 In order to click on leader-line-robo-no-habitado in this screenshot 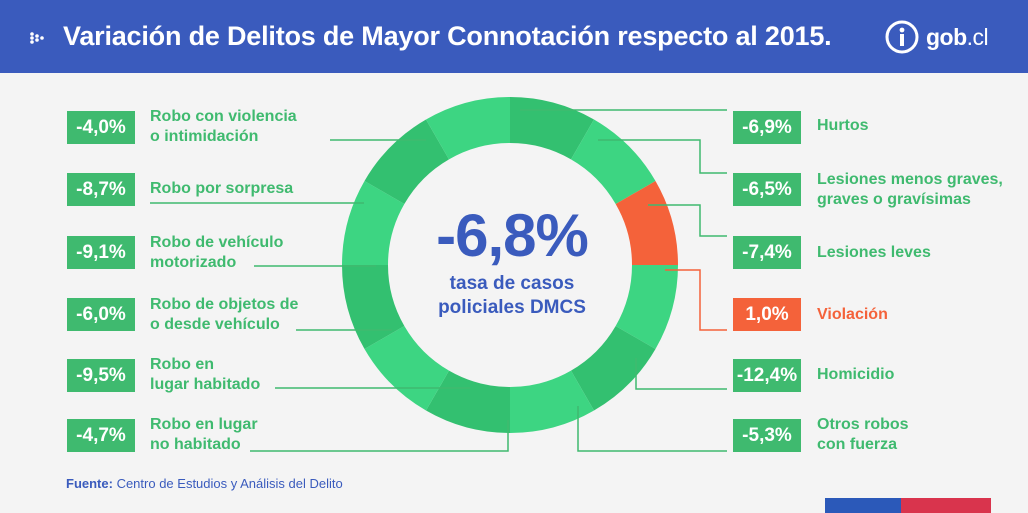, I will do `click(379, 436)`.